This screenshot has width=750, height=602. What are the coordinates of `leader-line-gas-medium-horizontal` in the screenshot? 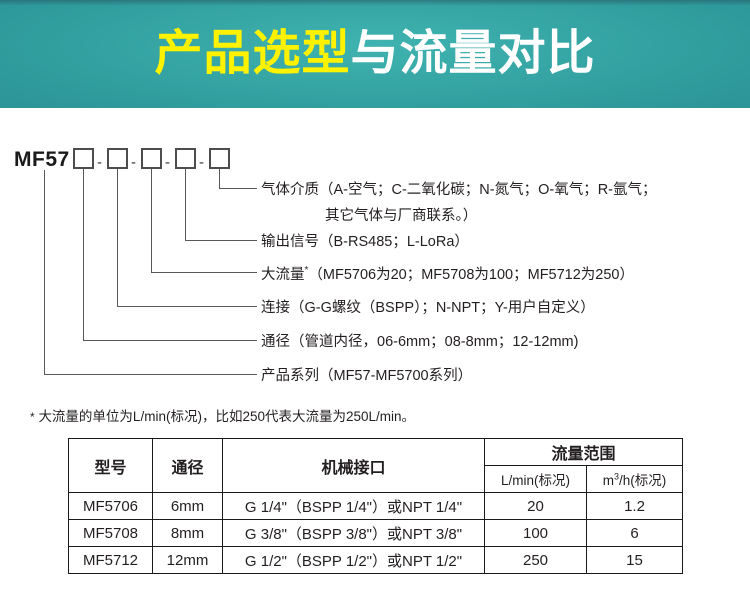 It's located at (238, 188).